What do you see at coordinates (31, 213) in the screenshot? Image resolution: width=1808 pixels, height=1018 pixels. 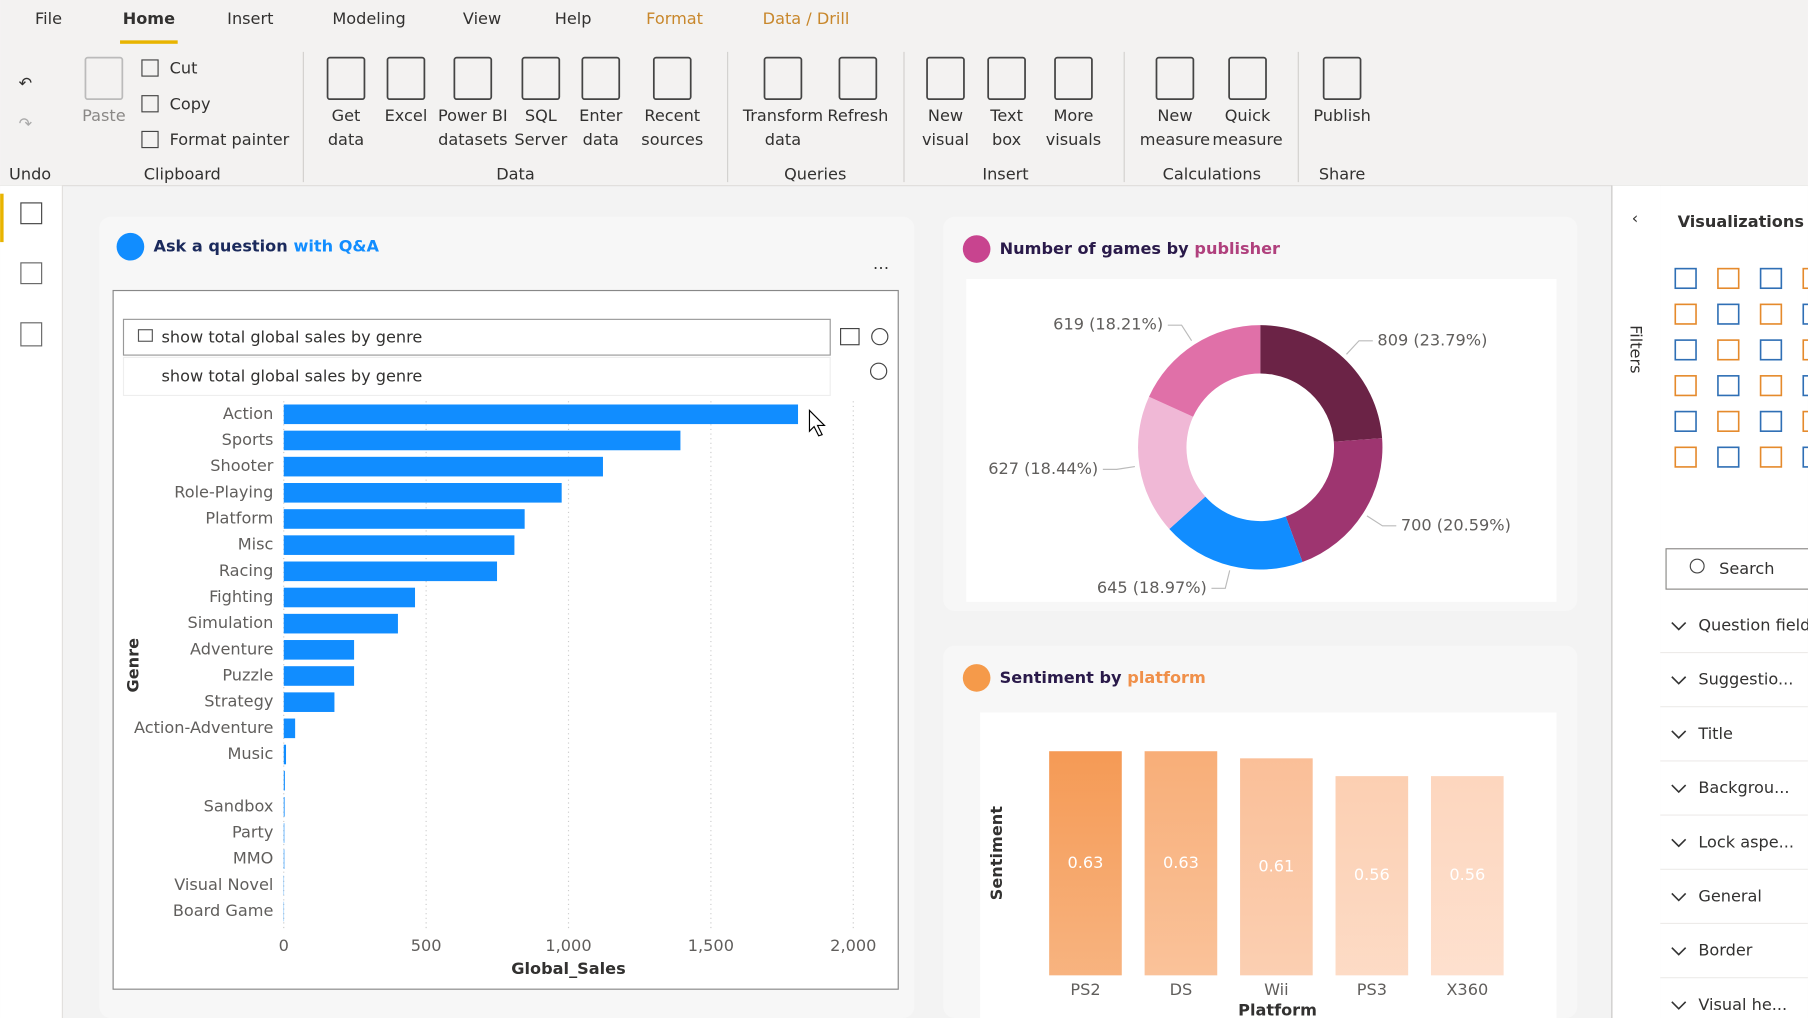 I see `report-icon` at bounding box center [31, 213].